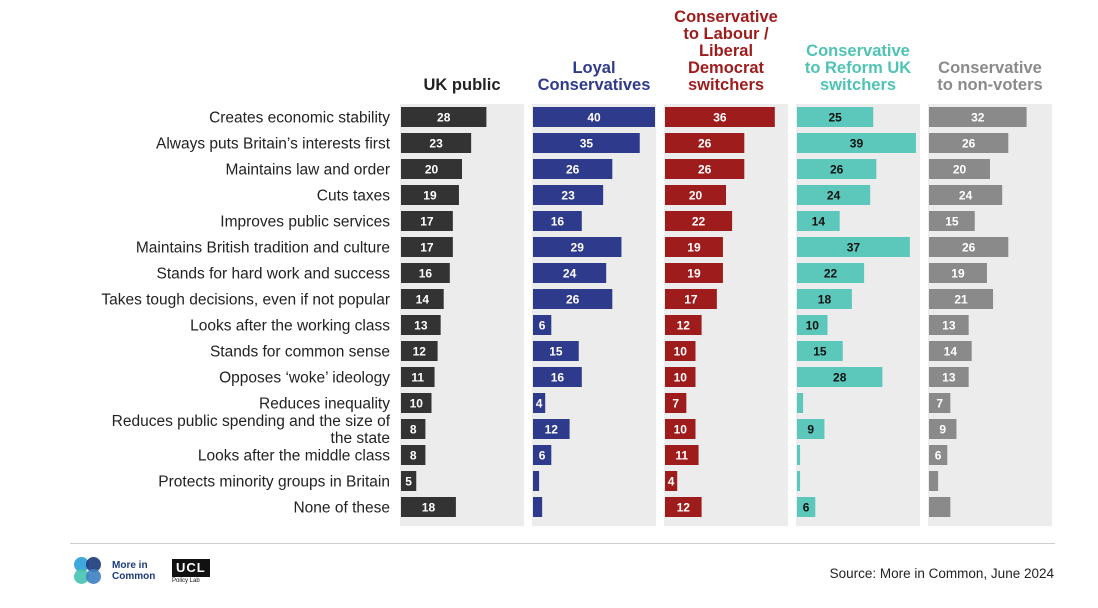 Image resolution: width=1098 pixels, height=608 pixels. What do you see at coordinates (426, 274) in the screenshot?
I see `data-label-series-1-row-7: 16` at bounding box center [426, 274].